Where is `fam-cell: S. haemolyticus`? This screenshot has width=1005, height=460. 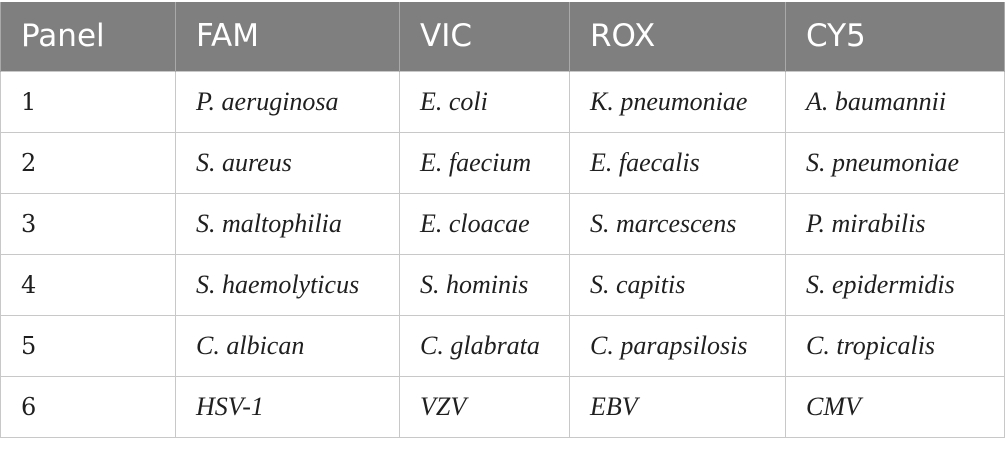 fam-cell: S. haemolyticus is located at coordinates (287, 284).